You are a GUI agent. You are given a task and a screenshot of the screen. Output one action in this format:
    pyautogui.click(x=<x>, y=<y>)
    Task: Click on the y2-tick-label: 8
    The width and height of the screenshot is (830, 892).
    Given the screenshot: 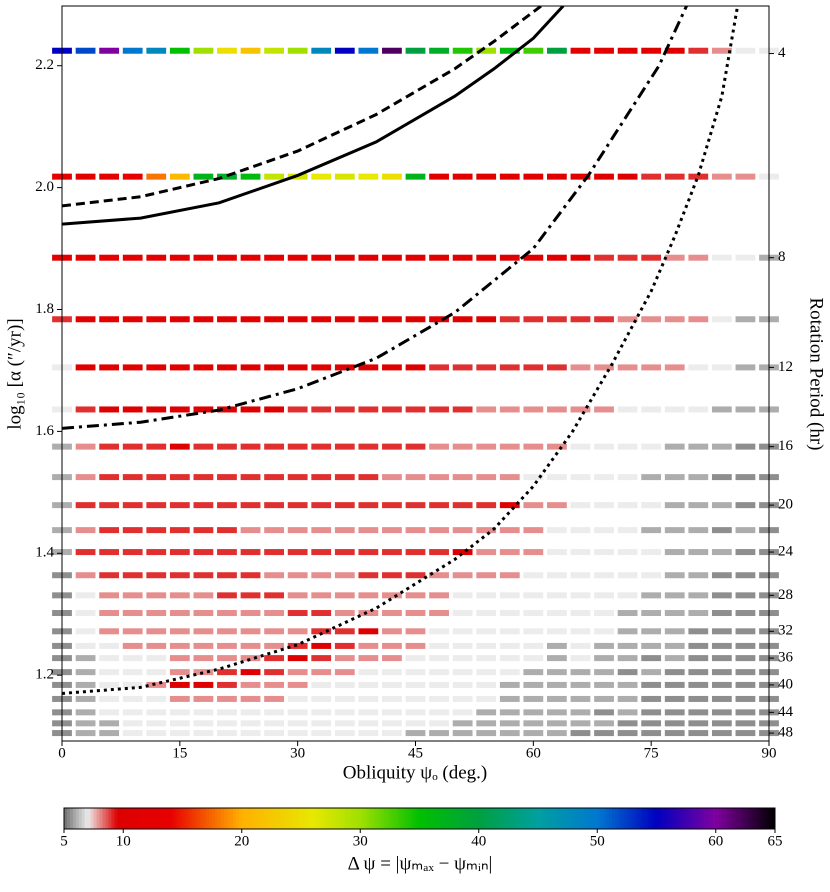 What is the action you would take?
    pyautogui.click(x=782, y=257)
    